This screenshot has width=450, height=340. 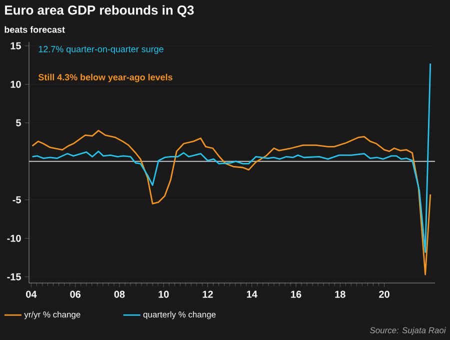 I want to click on legend-label: yr/yr % change, so click(x=52, y=315).